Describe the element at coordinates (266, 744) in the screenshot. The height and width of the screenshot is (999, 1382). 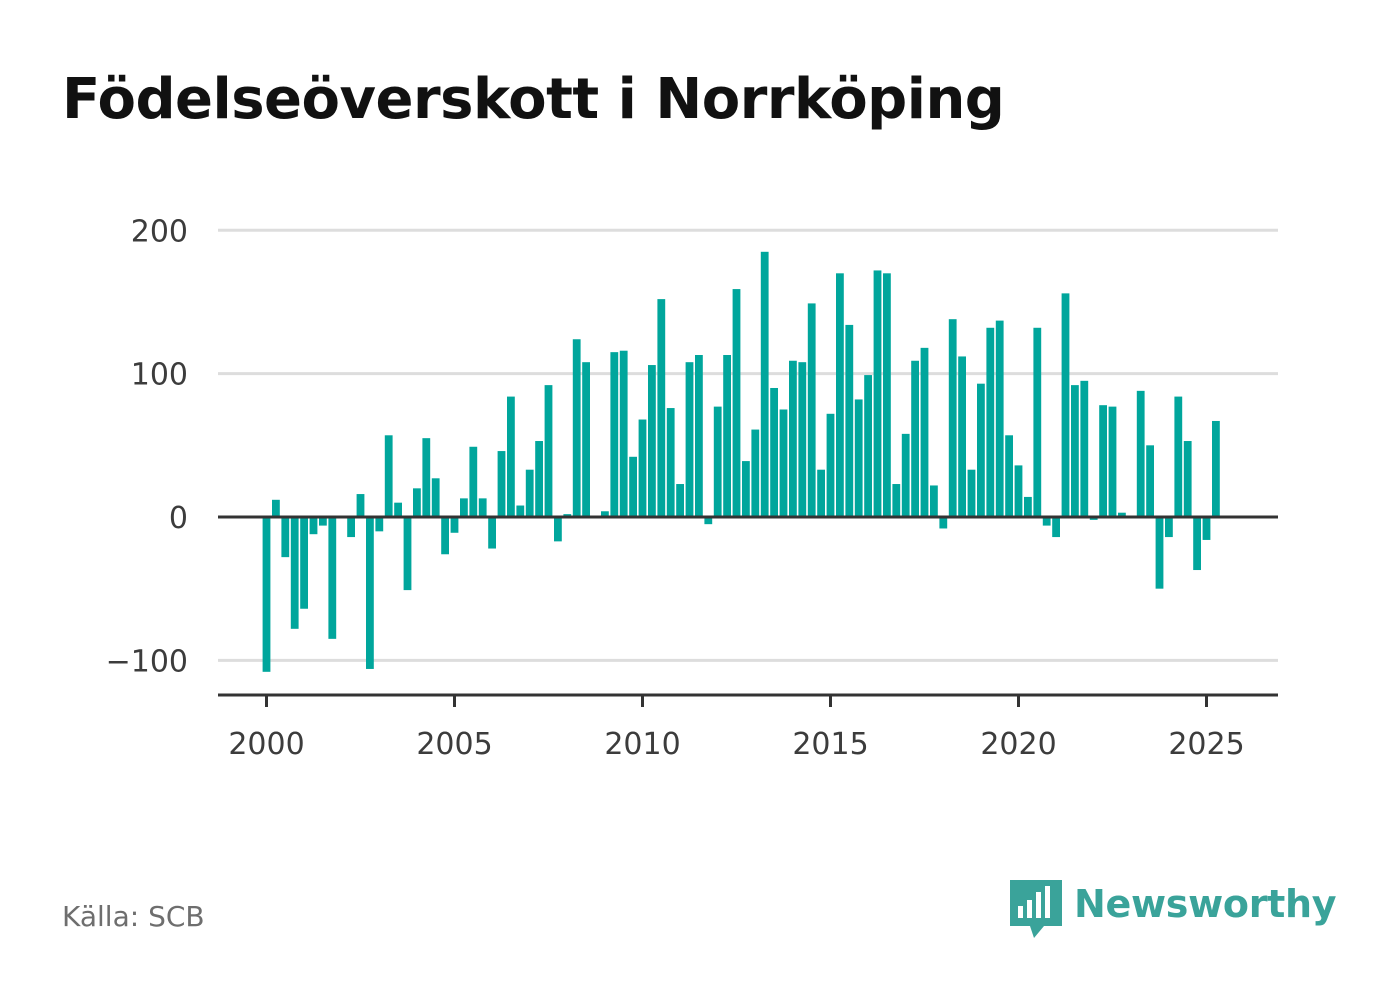
I see `x-tick-label: 2000` at that location.